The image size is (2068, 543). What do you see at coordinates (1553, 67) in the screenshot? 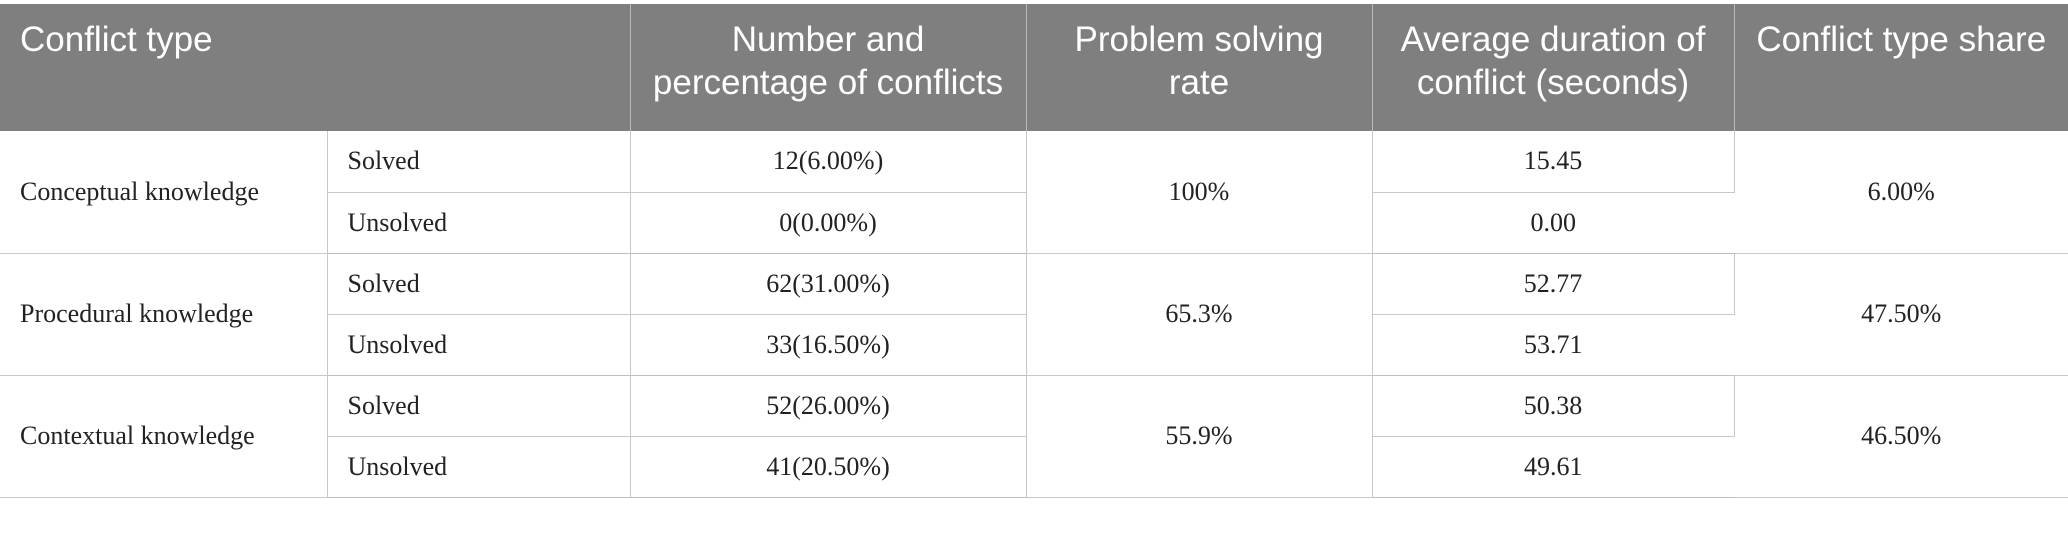
I see `header-average-duration: Average duration of conflict (seconds)` at bounding box center [1553, 67].